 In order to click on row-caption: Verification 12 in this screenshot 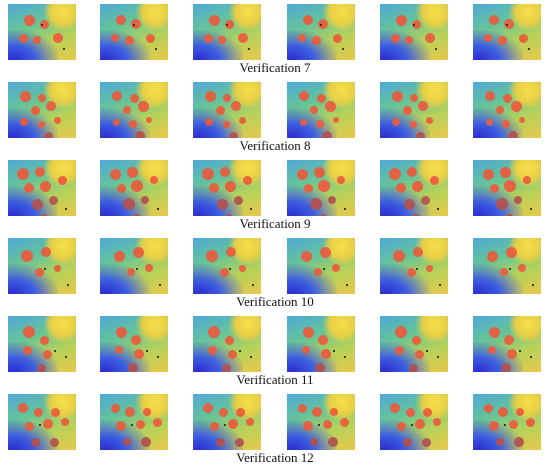, I will do `click(275, 457)`.